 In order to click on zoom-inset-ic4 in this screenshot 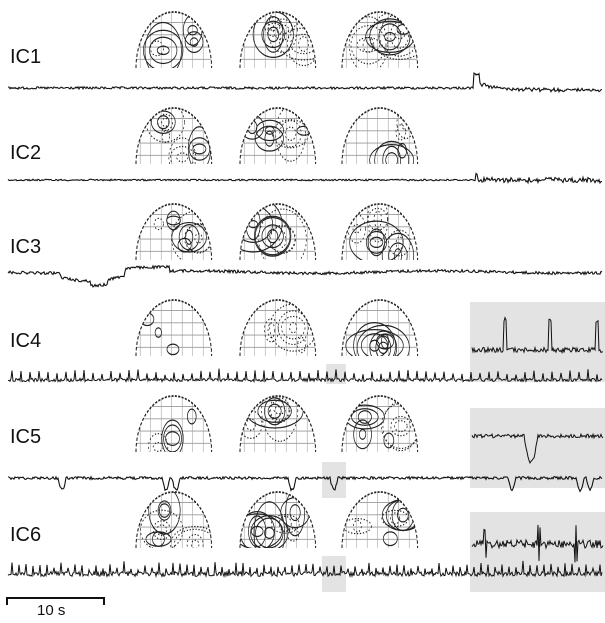, I will do `click(537, 342)`.